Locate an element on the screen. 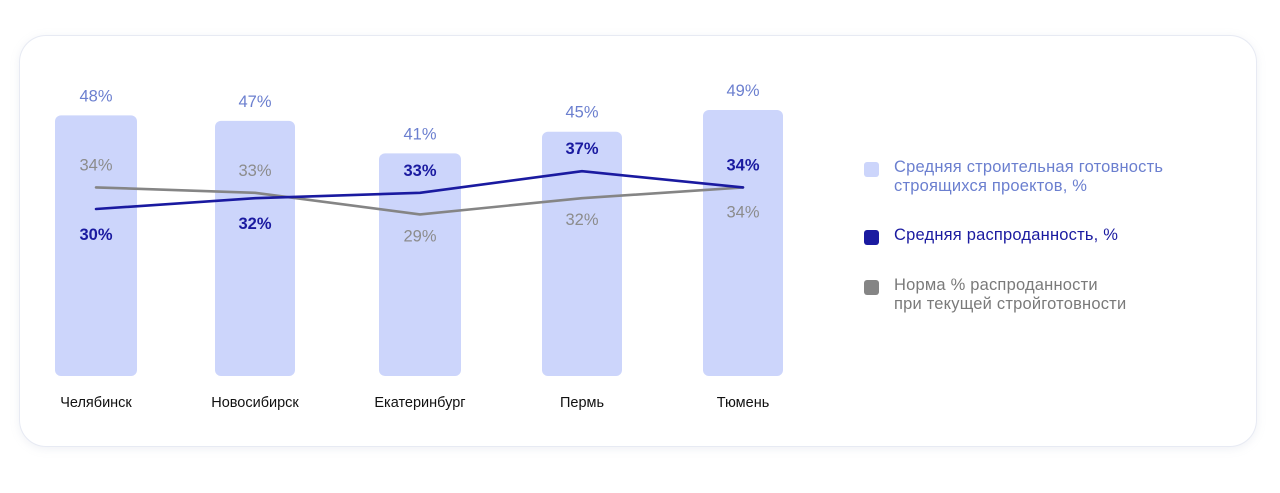 This screenshot has height=493, width=1280. sales-line is located at coordinates (419, 190).